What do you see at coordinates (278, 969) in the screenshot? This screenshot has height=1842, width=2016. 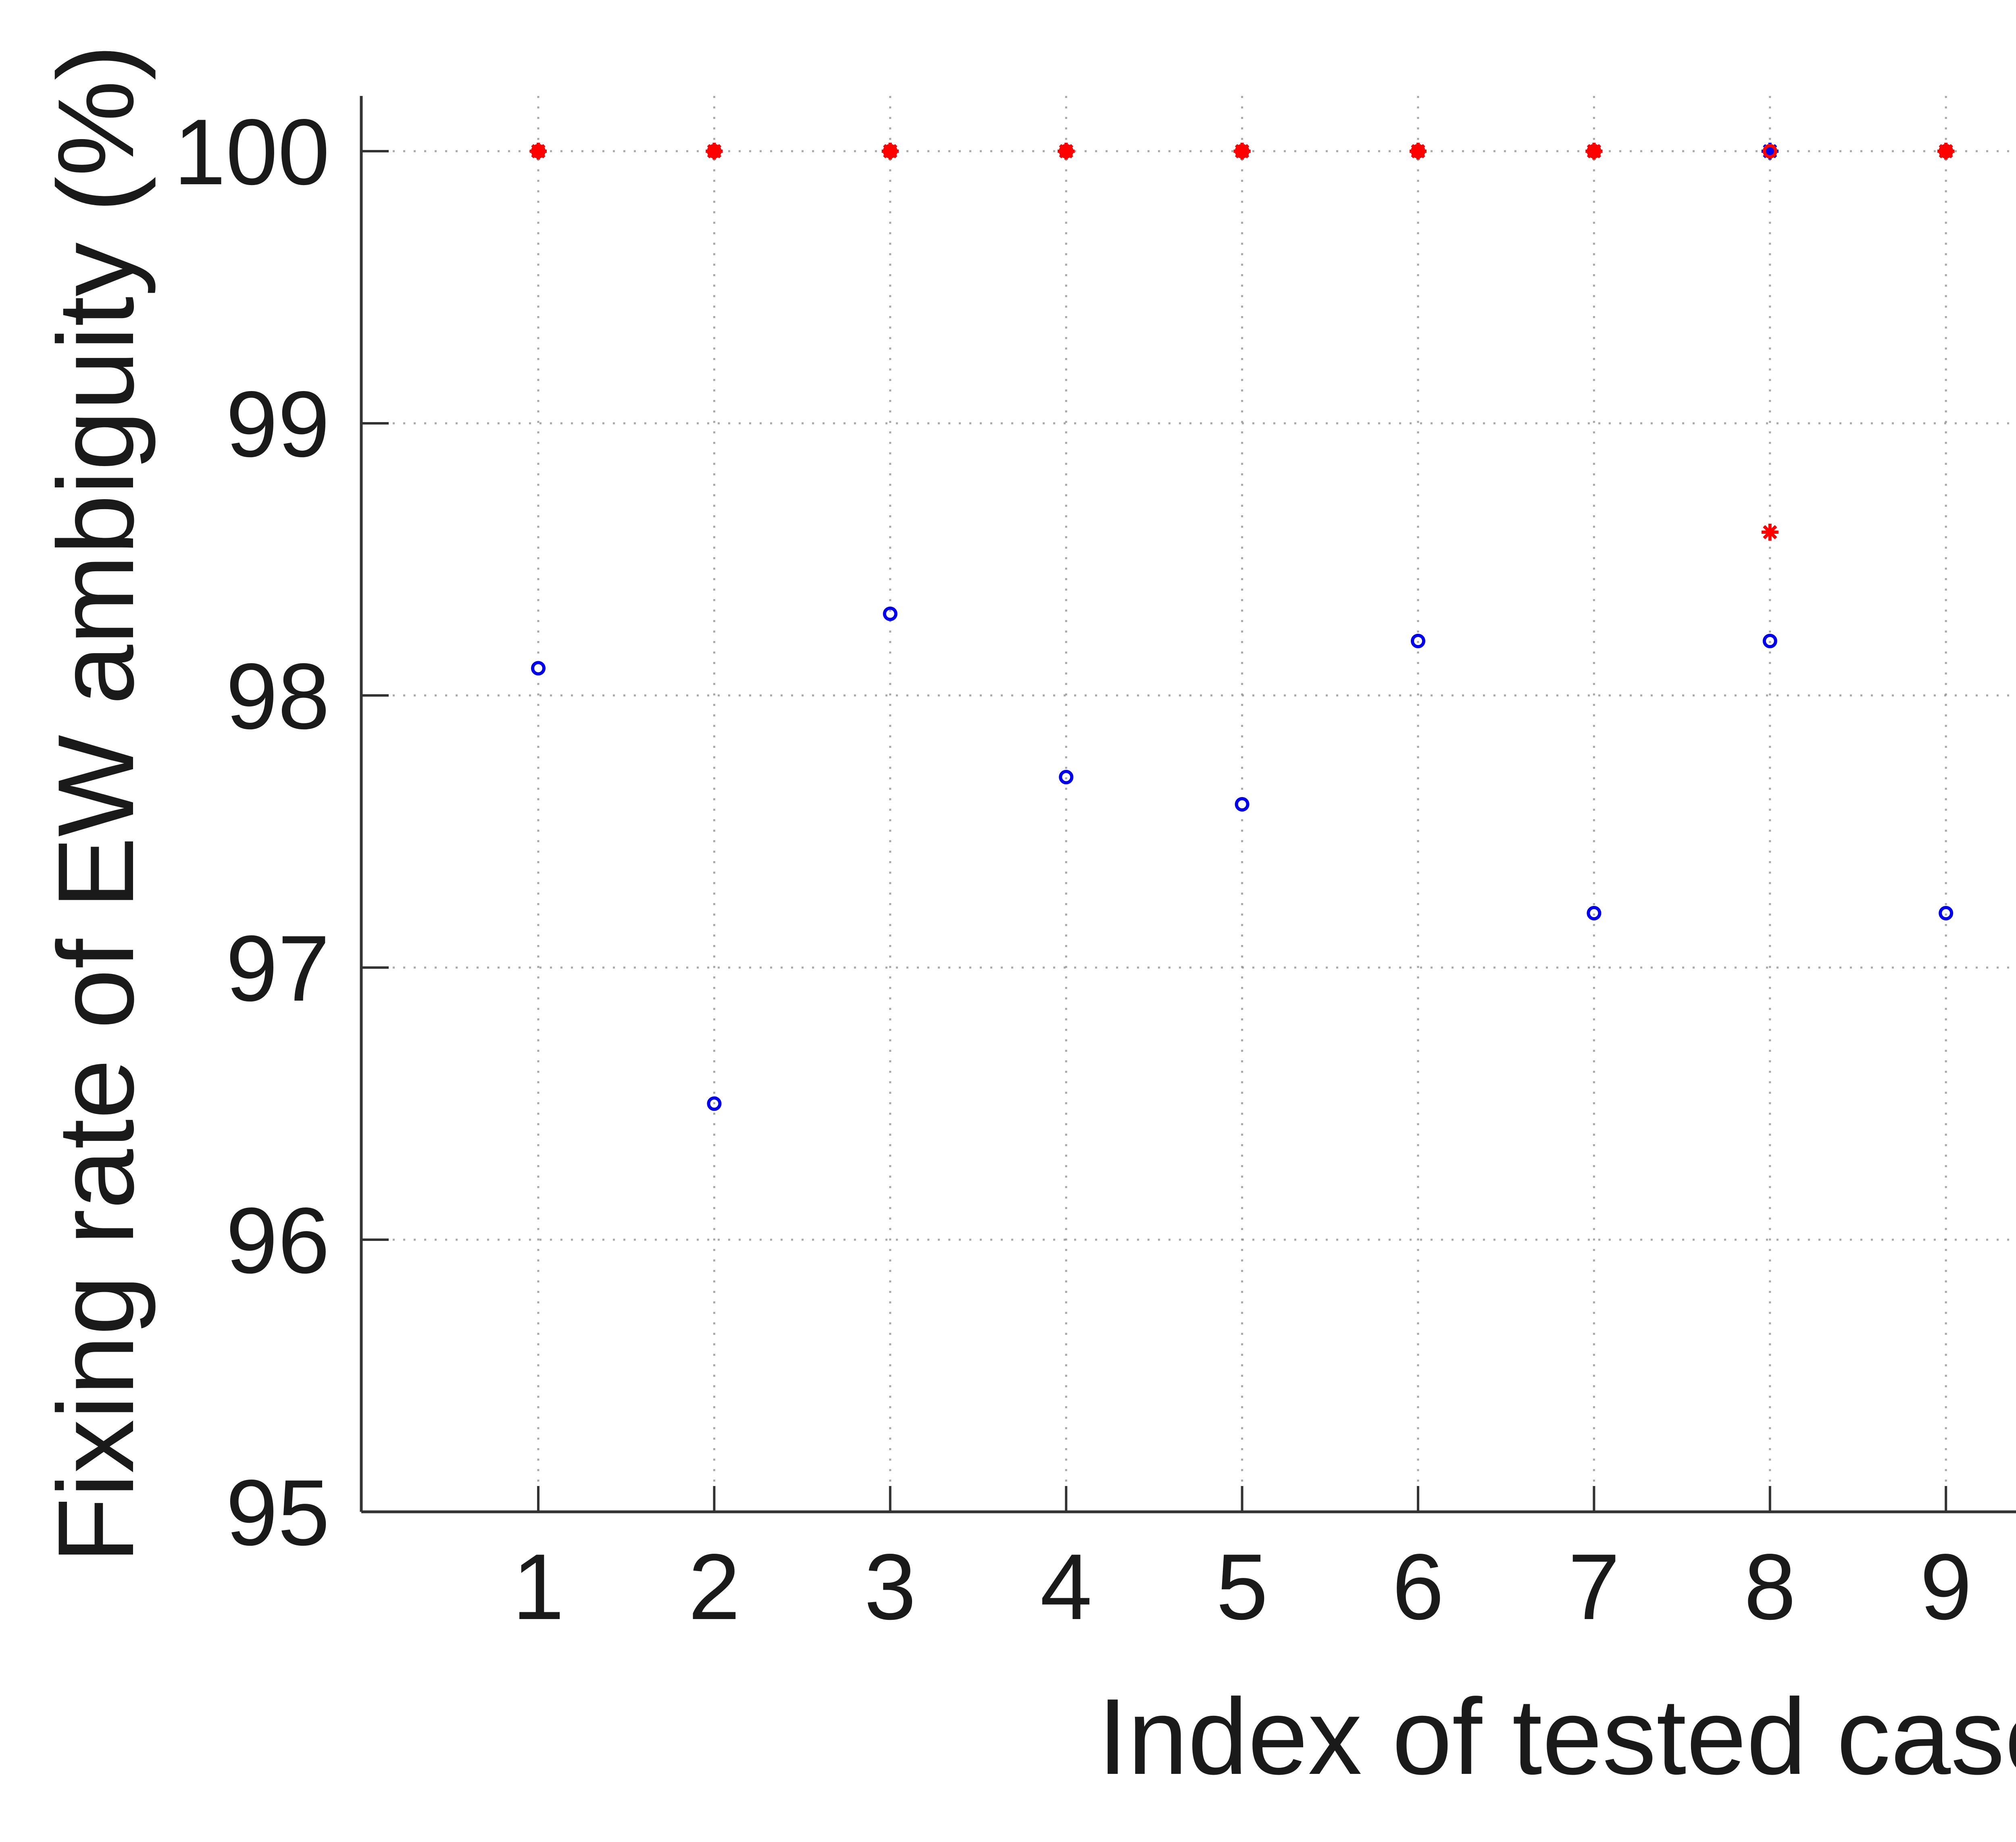 I see `y-tick-label: 97` at bounding box center [278, 969].